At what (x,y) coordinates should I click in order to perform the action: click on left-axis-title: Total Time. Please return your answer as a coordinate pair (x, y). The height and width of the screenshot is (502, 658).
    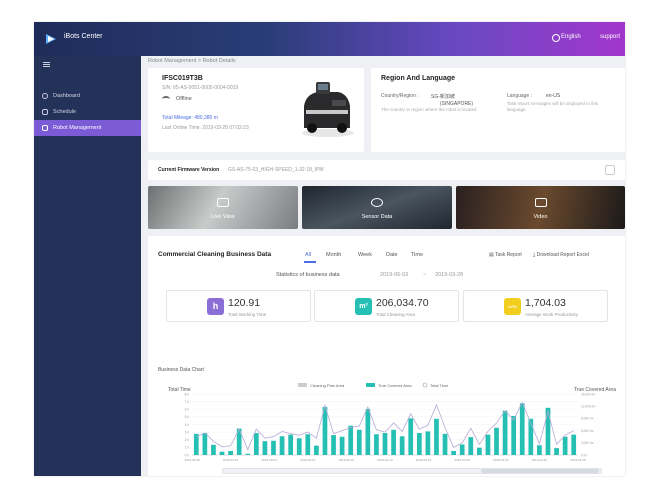
    Looking at the image, I should click on (179, 390).